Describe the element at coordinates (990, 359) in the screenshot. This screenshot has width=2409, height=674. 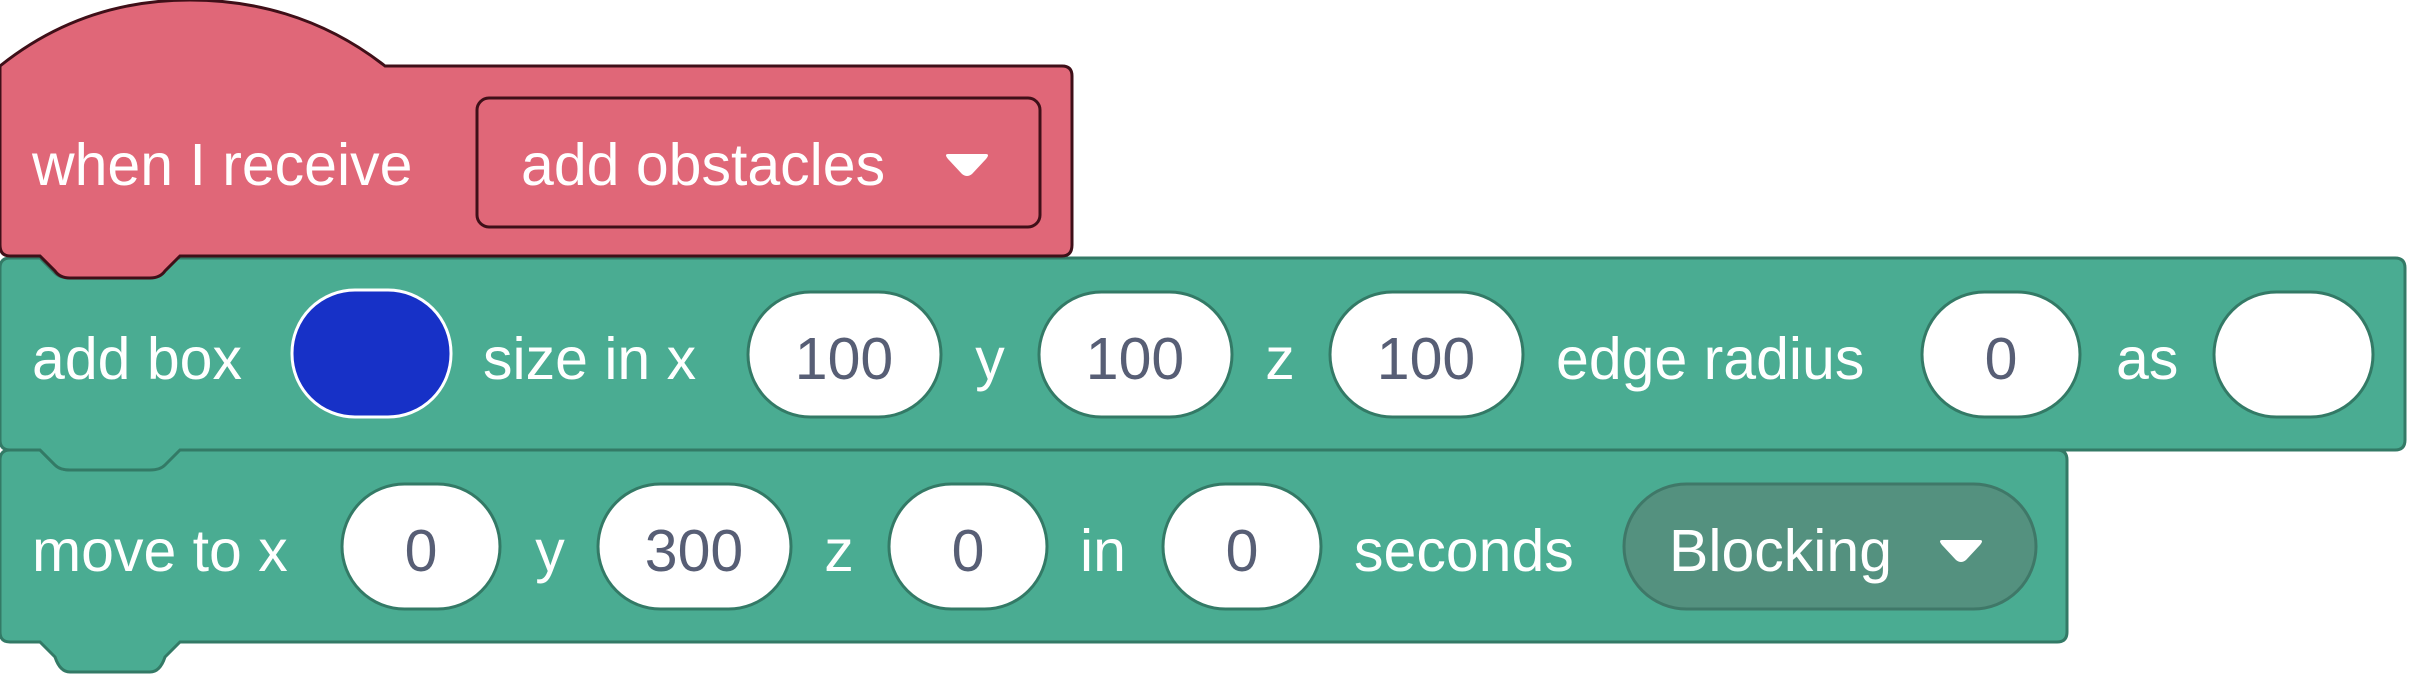
I see `size-y-label: y` at that location.